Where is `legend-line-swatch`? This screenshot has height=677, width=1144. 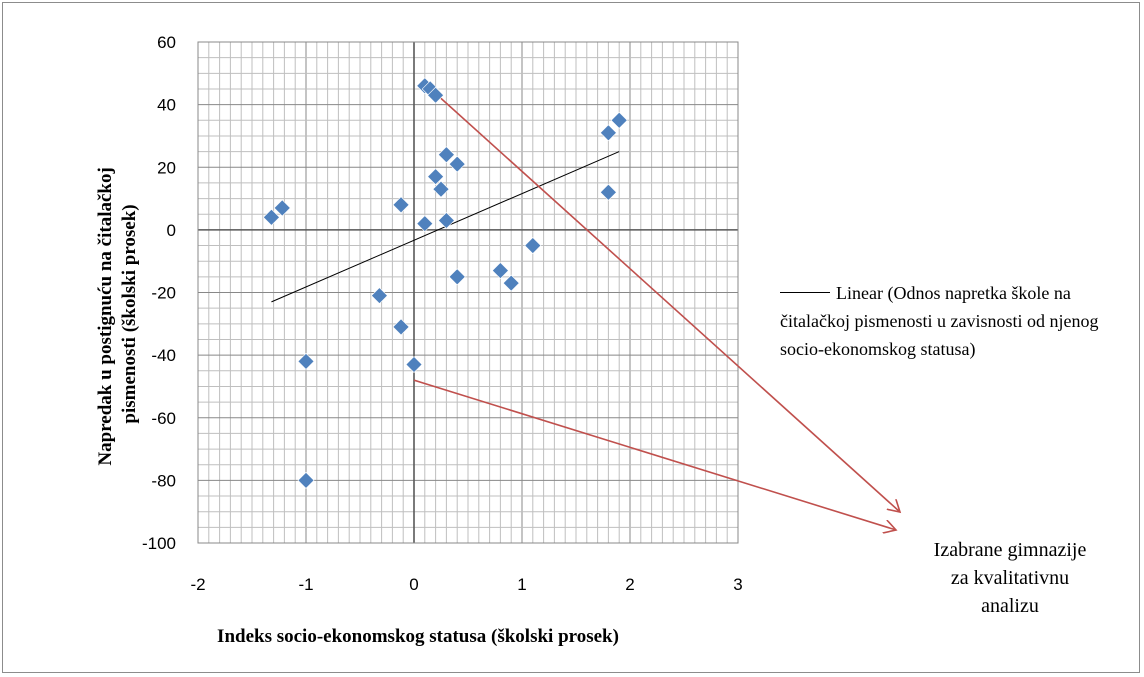 legend-line-swatch is located at coordinates (805, 293).